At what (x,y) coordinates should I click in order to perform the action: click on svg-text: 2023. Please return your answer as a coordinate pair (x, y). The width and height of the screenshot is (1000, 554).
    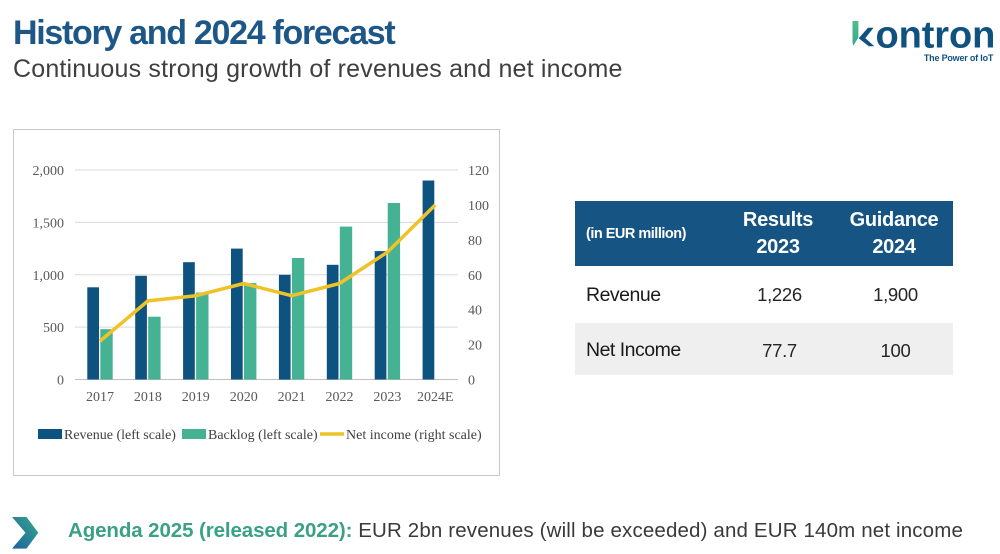
    Looking at the image, I should click on (387, 397).